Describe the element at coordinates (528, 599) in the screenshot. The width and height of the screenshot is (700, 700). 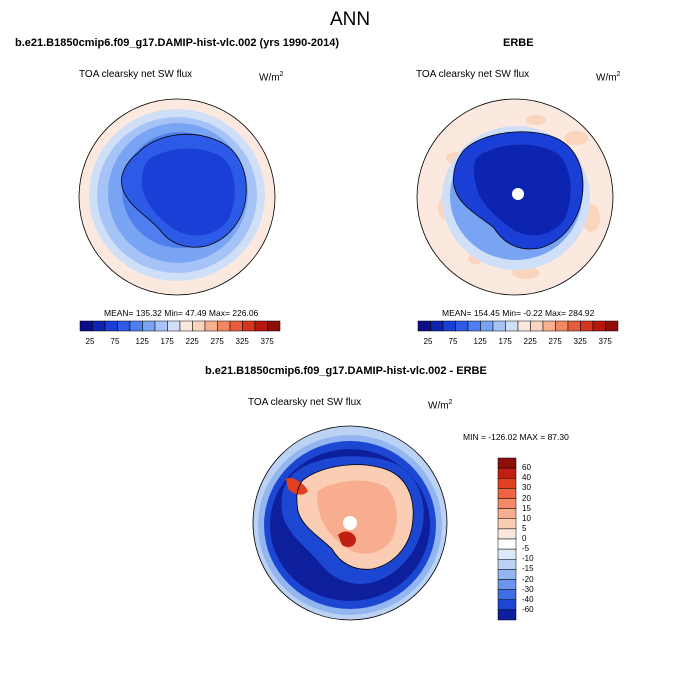
I see `diff-colorbar-tick-label: -40` at that location.